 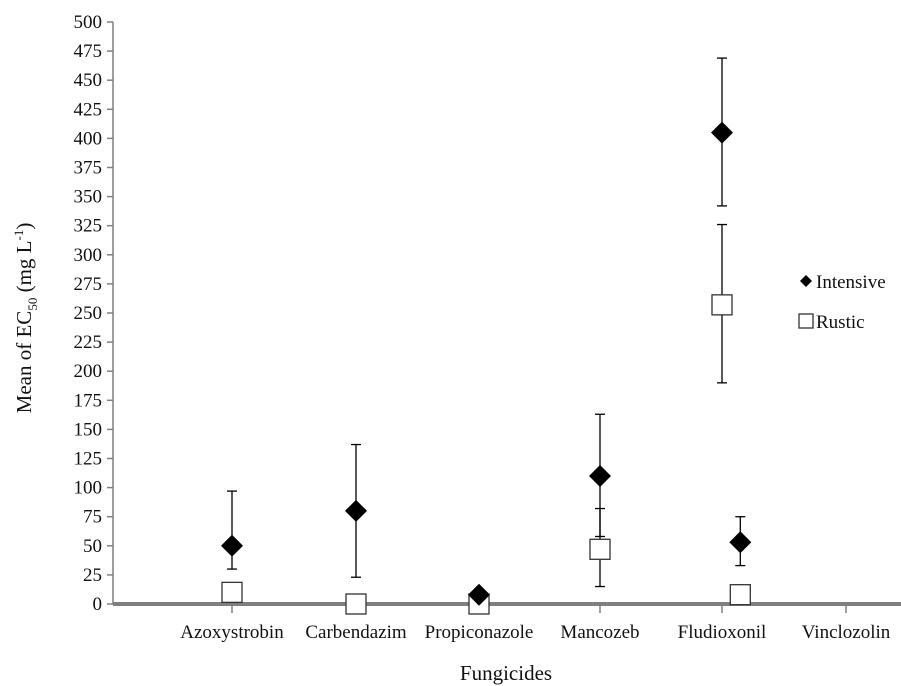 What do you see at coordinates (92, 575) in the screenshot?
I see `y-tick-label: 25` at bounding box center [92, 575].